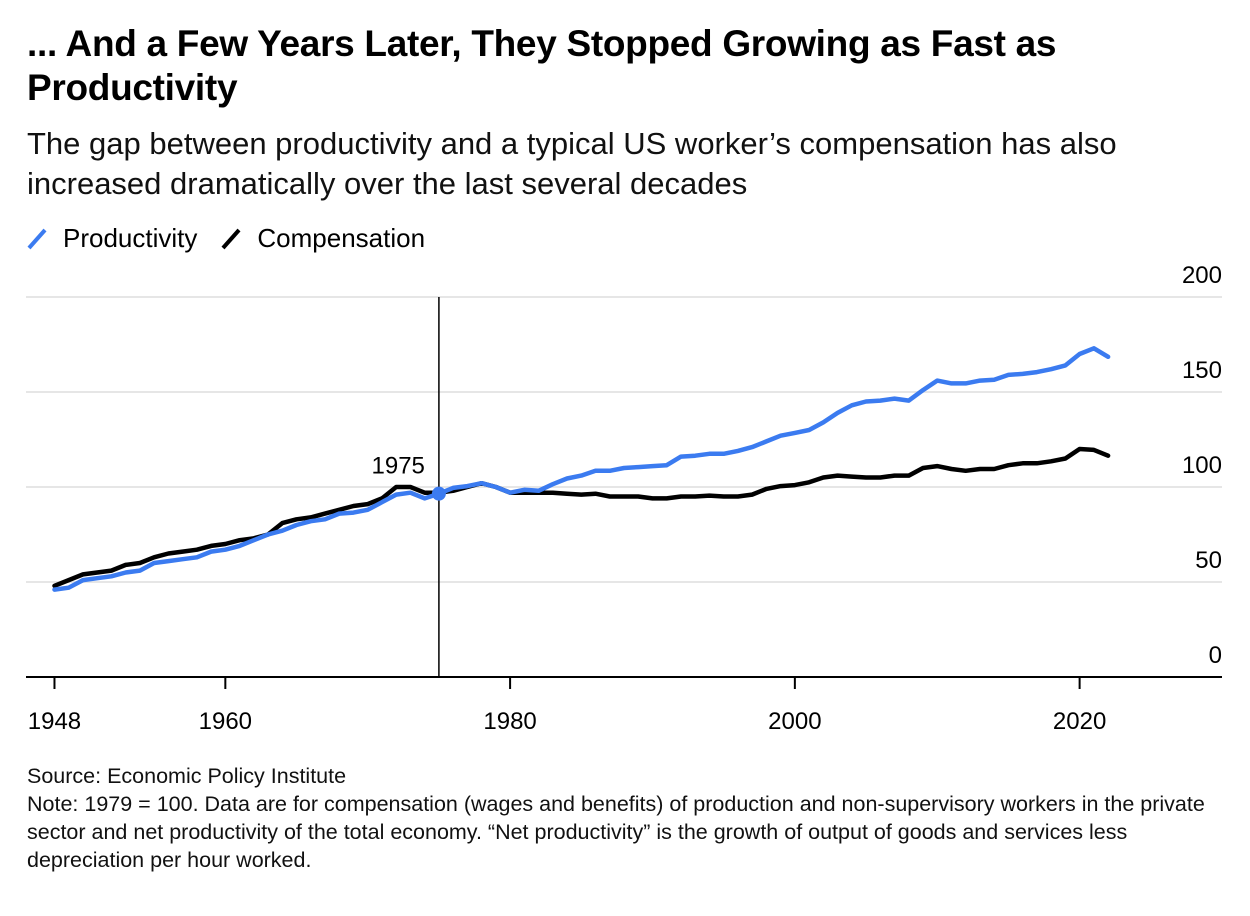 This screenshot has width=1250, height=916. What do you see at coordinates (438, 493) in the screenshot?
I see `annotation-marker` at bounding box center [438, 493].